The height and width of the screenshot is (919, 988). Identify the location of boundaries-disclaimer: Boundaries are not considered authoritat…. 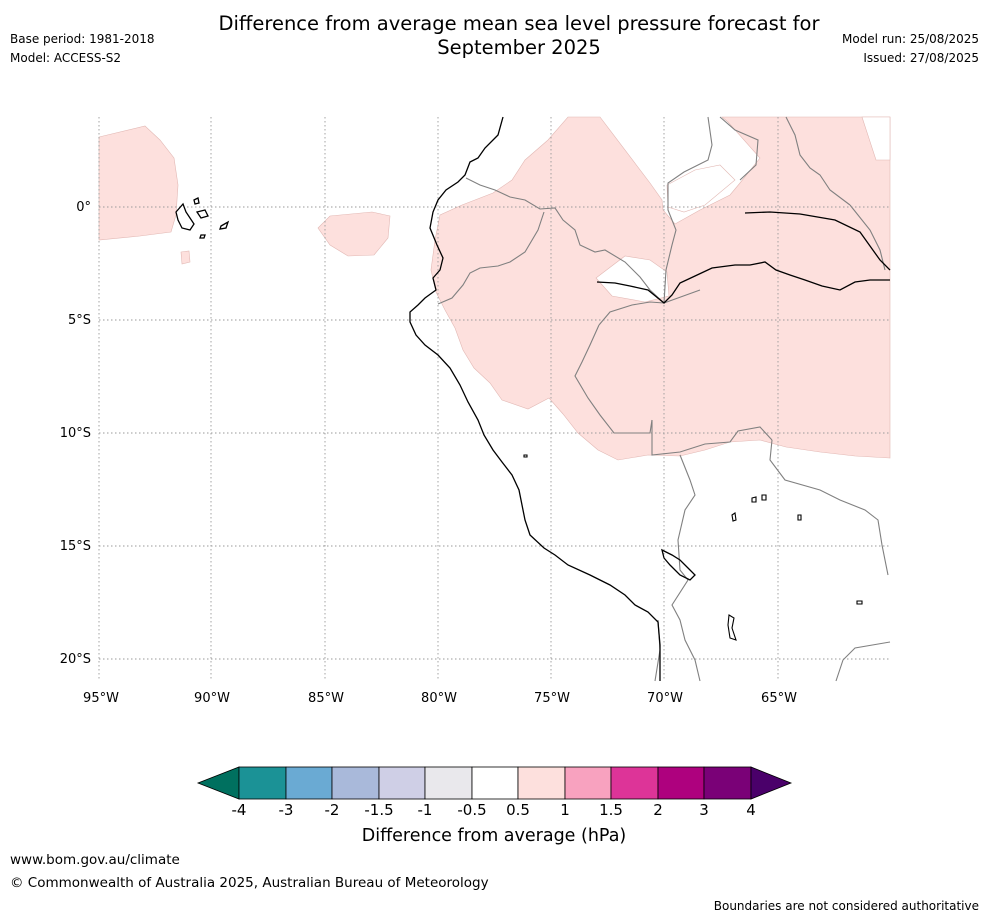
(846, 906).